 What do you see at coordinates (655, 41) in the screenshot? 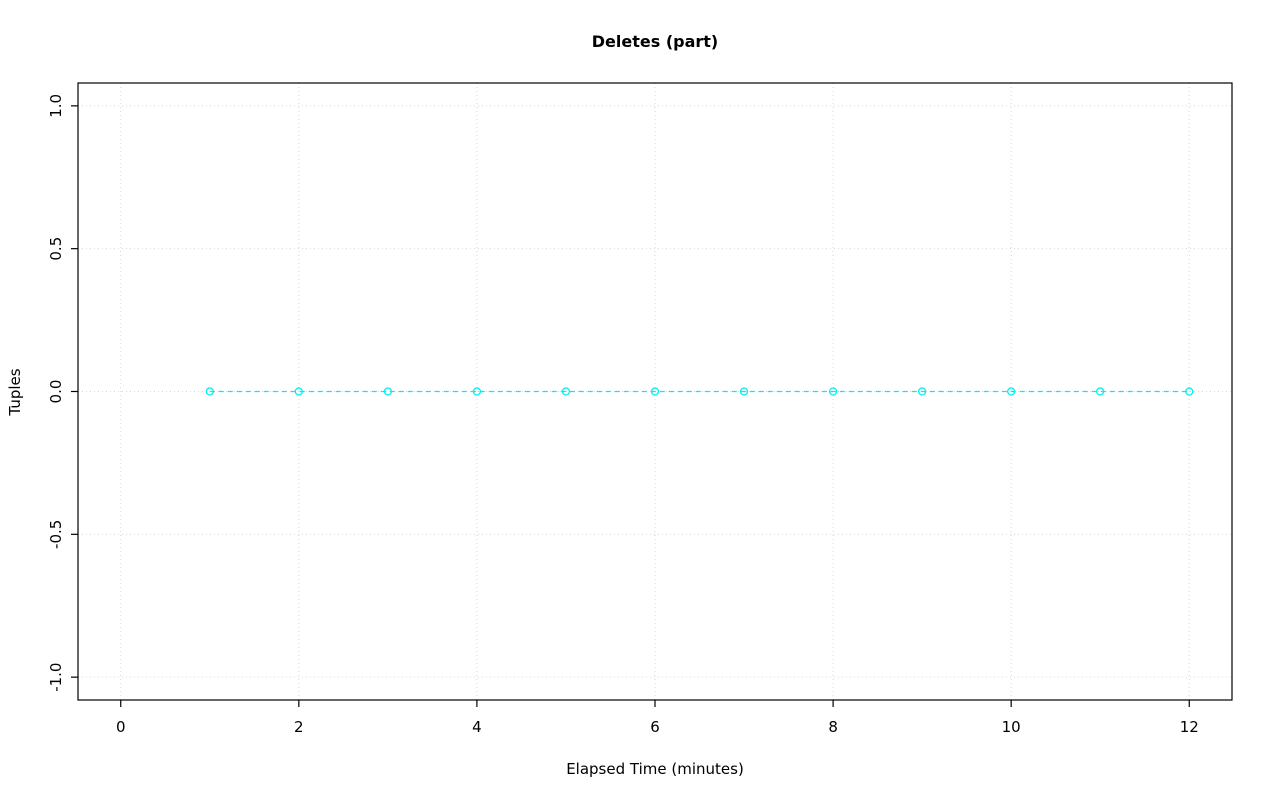
I see `chart-title: Deletes (part)` at bounding box center [655, 41].